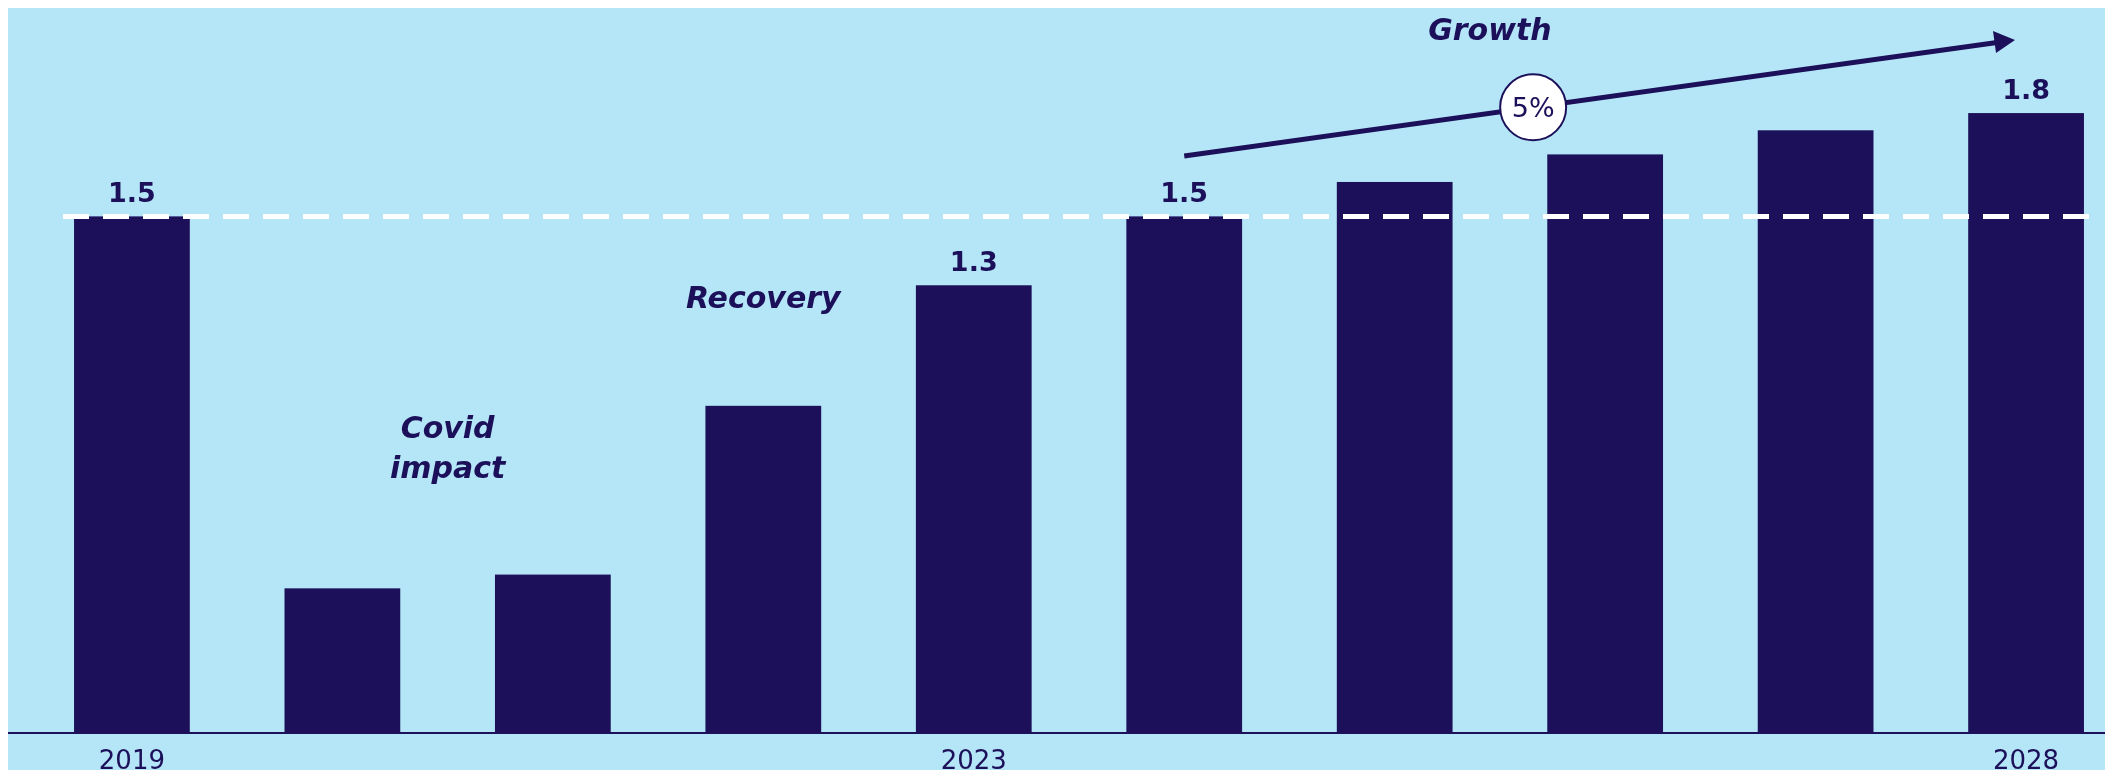  Describe the element at coordinates (973, 760) in the screenshot. I see `x-tick-label: 2023` at that location.